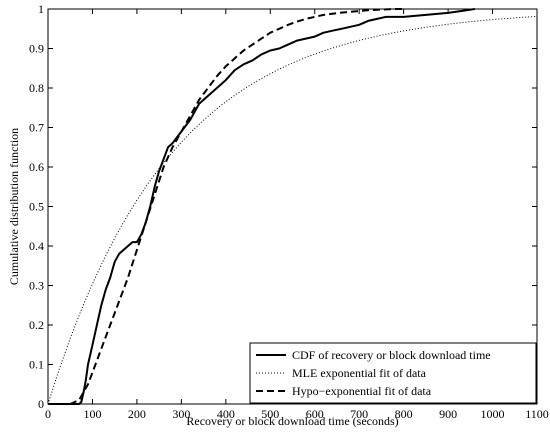 This screenshot has height=441, width=550. Describe the element at coordinates (359, 373) in the screenshot. I see `legend-label-2: MLE exponential fit of data` at that location.